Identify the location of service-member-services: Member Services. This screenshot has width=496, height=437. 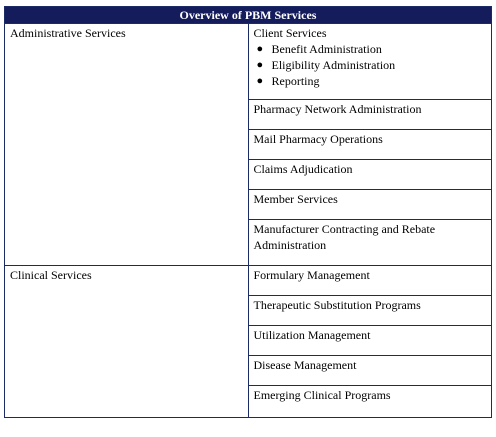
(369, 204).